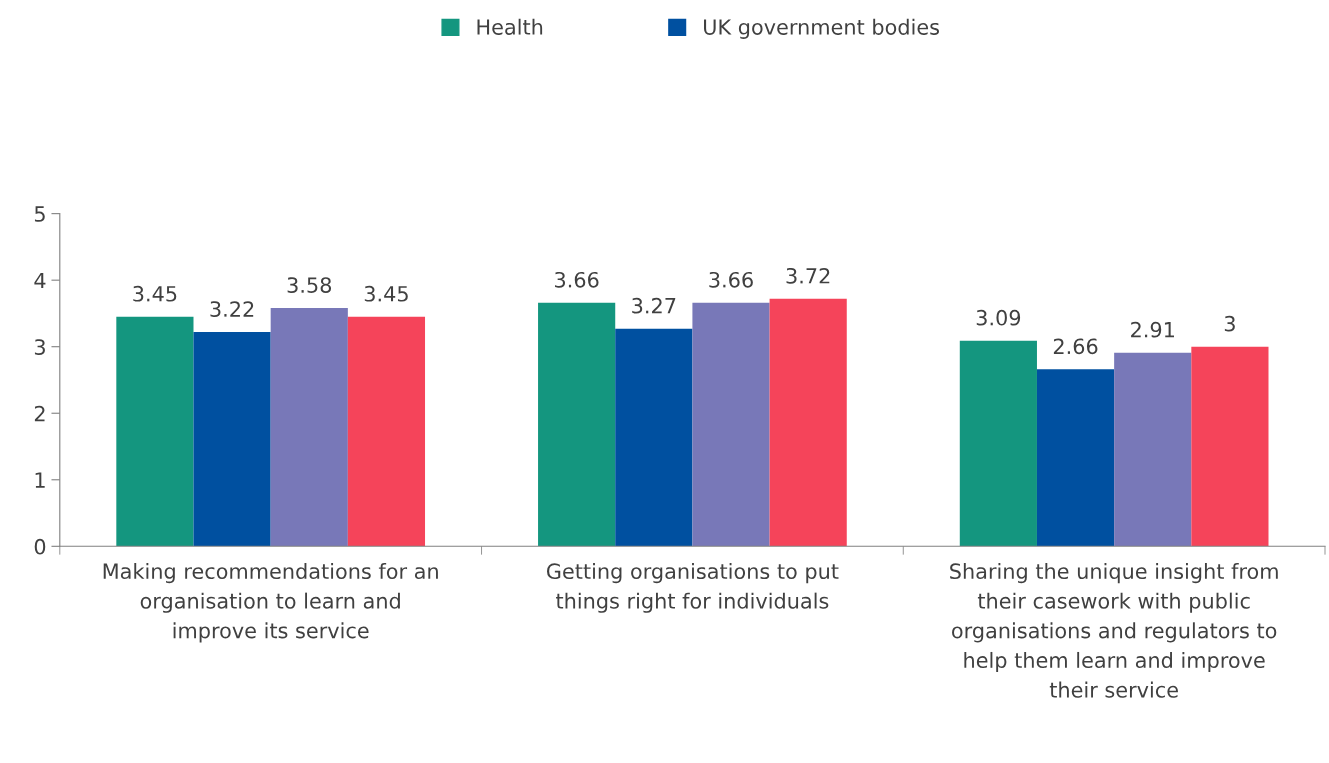  What do you see at coordinates (270, 602) in the screenshot?
I see `x-tick-label: Making recommendations for an organisation to learn and improve its service` at bounding box center [270, 602].